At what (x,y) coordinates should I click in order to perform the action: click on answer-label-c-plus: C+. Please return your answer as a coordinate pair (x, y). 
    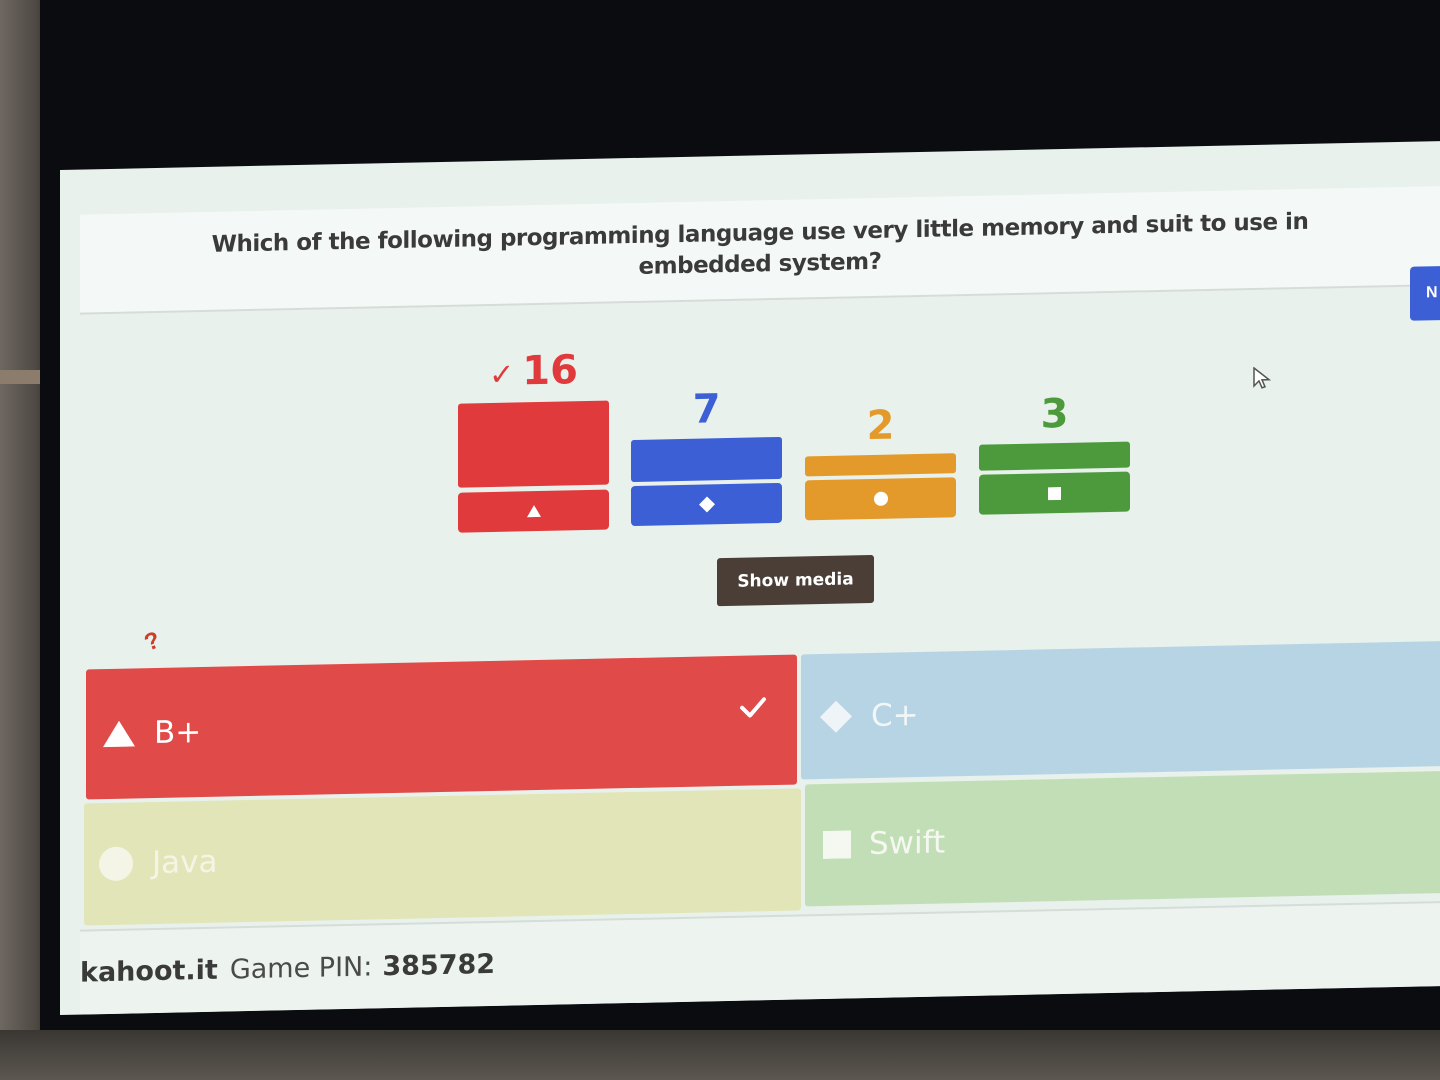
    Looking at the image, I should click on (895, 715).